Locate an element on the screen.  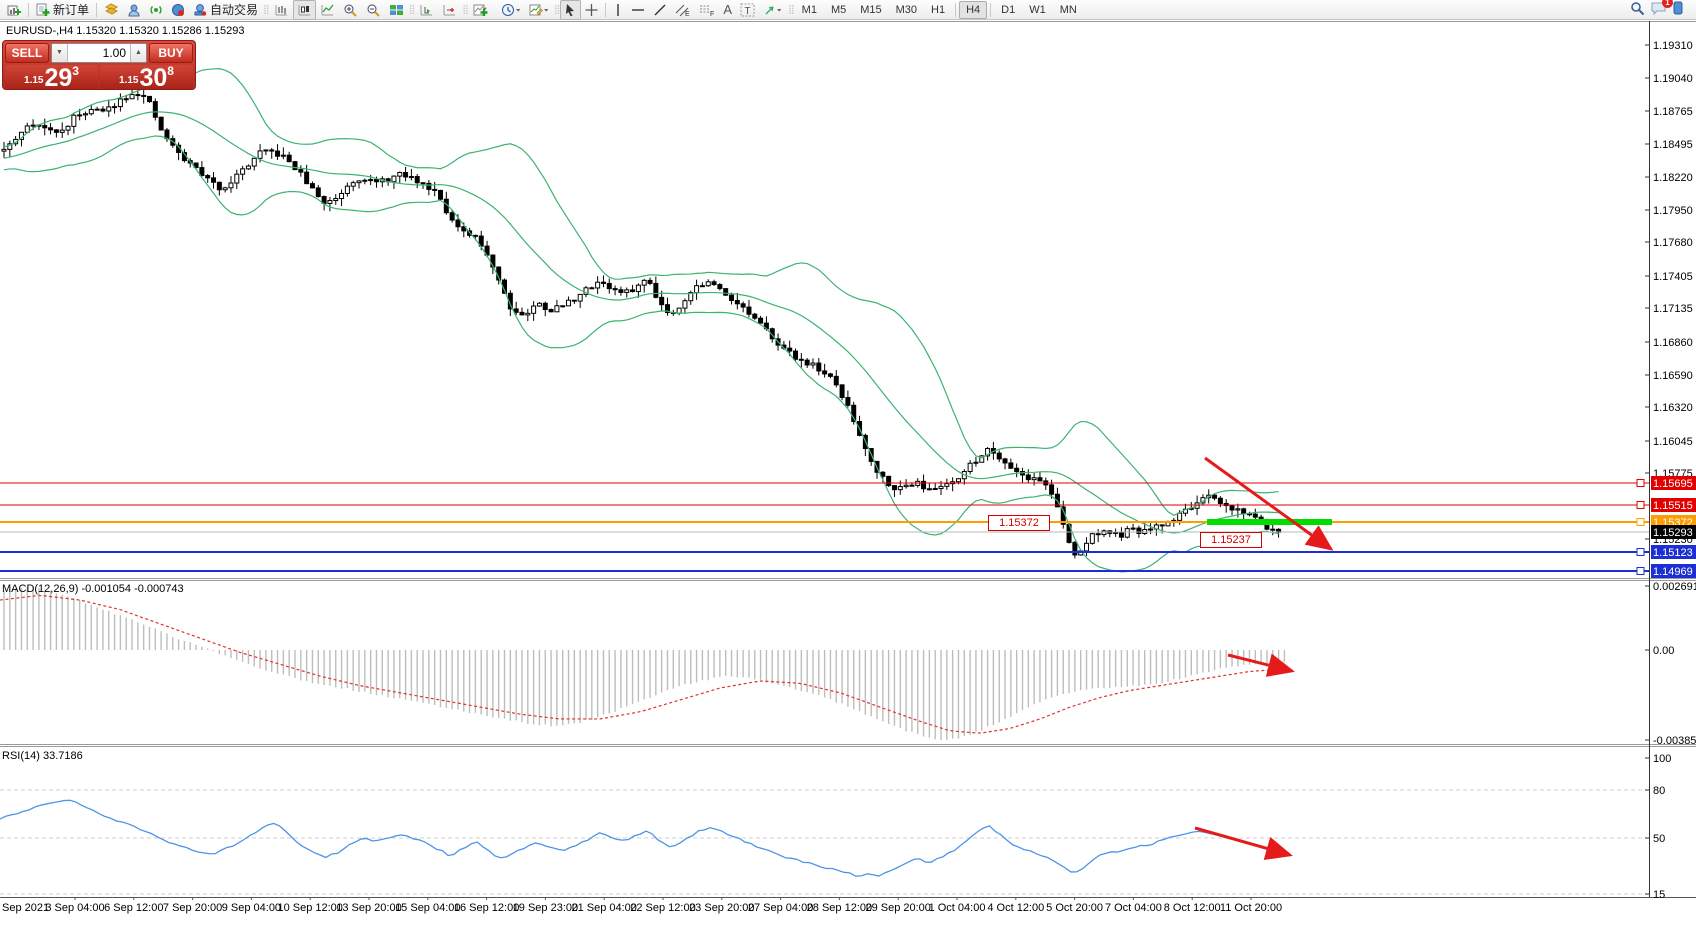
candlestick-chart-type-icon is located at coordinates (304, 10).